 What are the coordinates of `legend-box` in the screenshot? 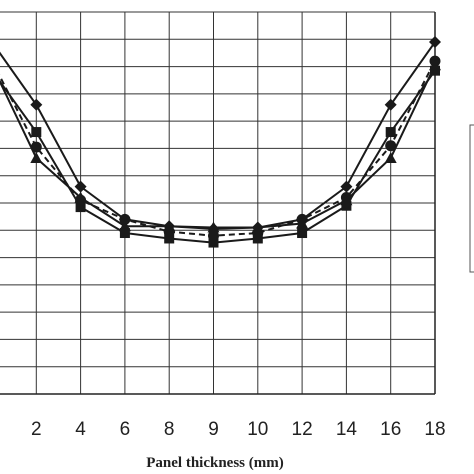 It's located at (471, 198).